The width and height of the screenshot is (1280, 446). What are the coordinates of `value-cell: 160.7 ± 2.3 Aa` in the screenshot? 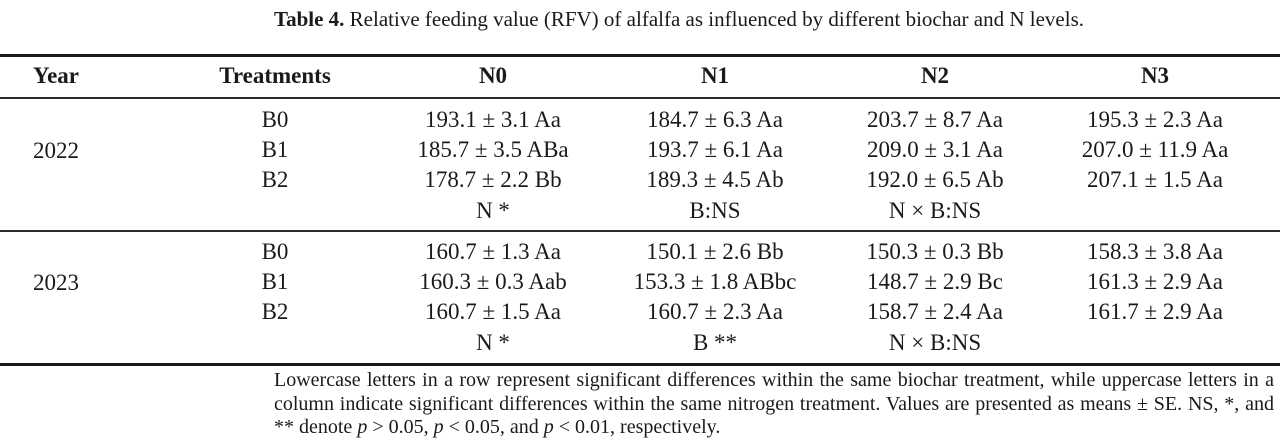 It's located at (715, 311).